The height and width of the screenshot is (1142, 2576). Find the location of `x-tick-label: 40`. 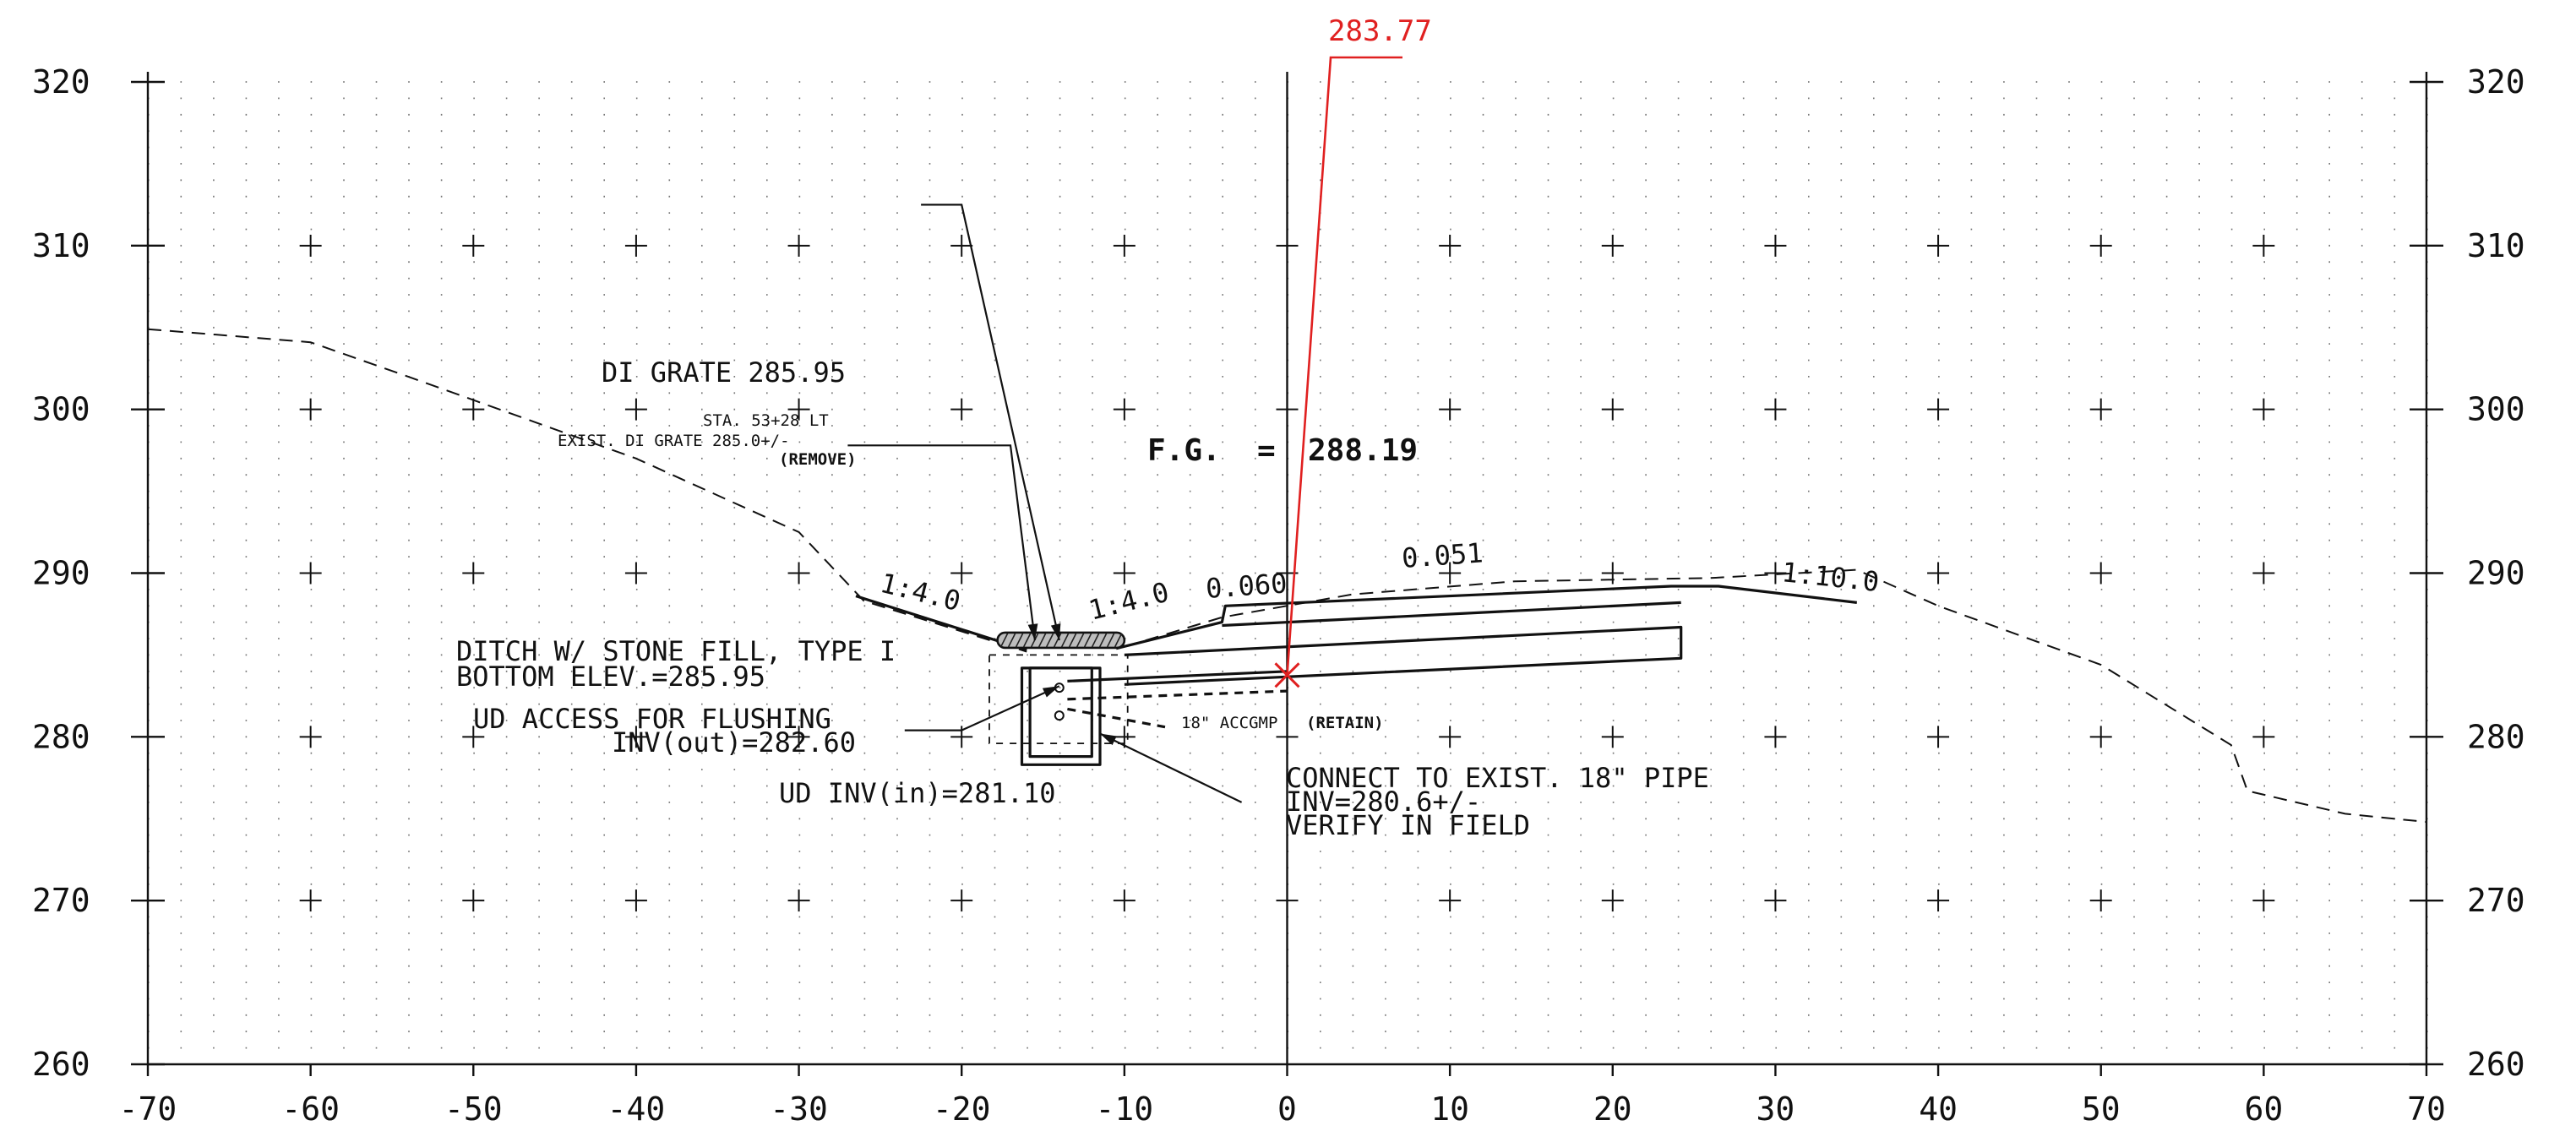

x-tick-label: 40 is located at coordinates (1938, 1109).